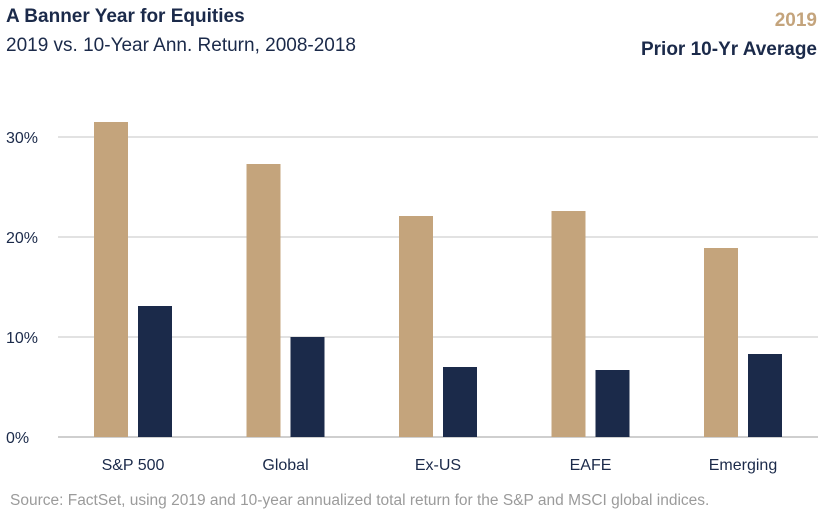 The image size is (829, 529). Describe the element at coordinates (22, 238) in the screenshot. I see `y-tick-label: 20%` at that location.